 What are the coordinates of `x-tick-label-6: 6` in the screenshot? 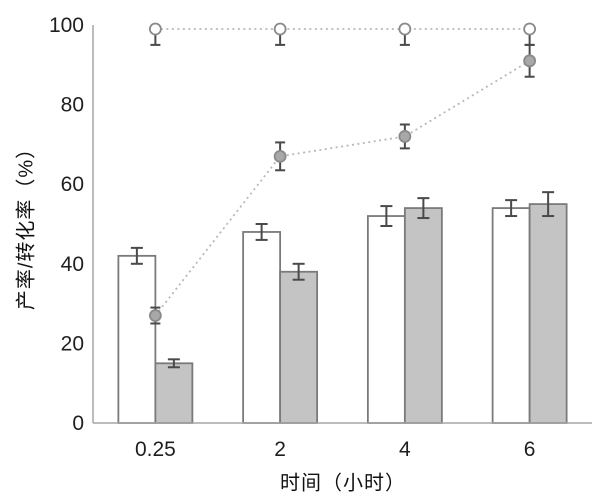 It's located at (530, 449).